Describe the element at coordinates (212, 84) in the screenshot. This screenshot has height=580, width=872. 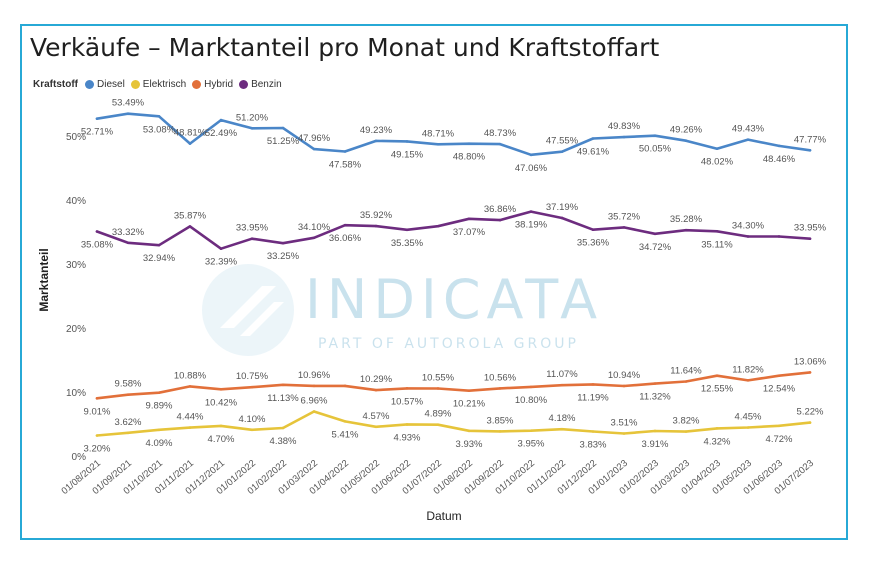
I see `legend-item-hybrid: Hybrid` at that location.